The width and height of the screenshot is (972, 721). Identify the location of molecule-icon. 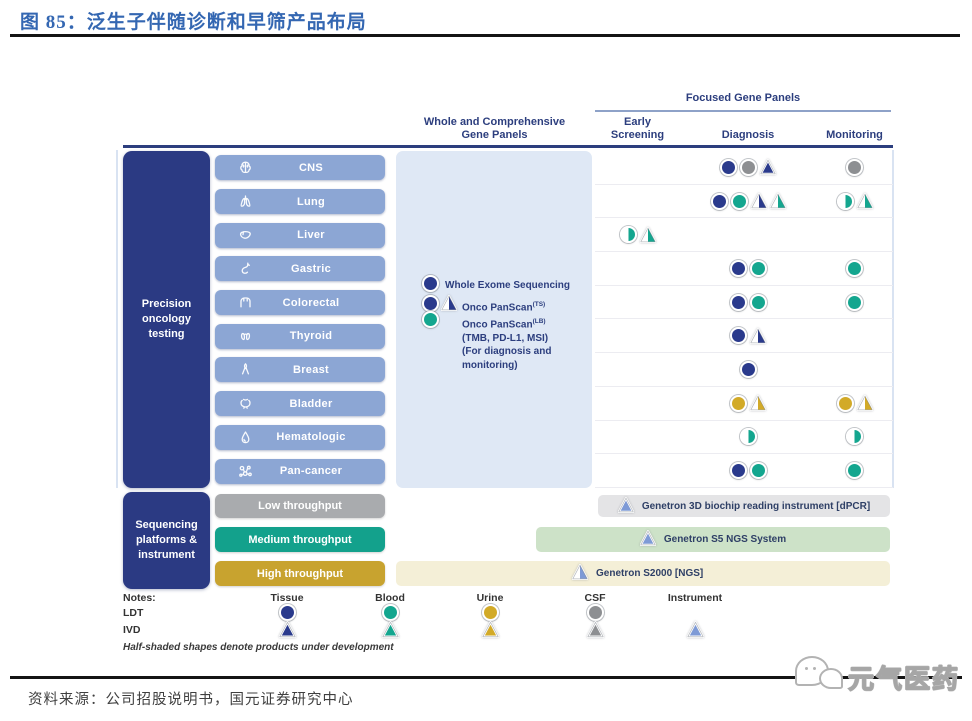
(245, 471).